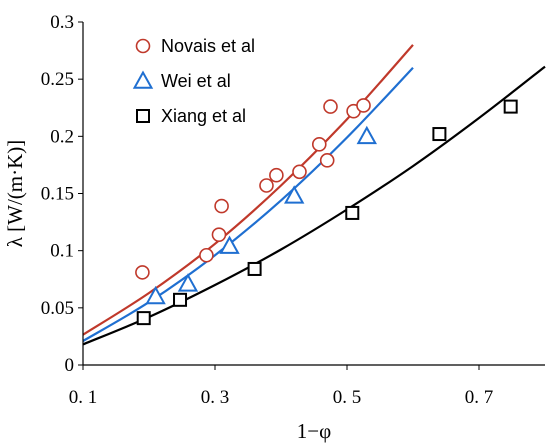  What do you see at coordinates (62, 136) in the screenshot?
I see `y-tick-label: 0.2` at bounding box center [62, 136].